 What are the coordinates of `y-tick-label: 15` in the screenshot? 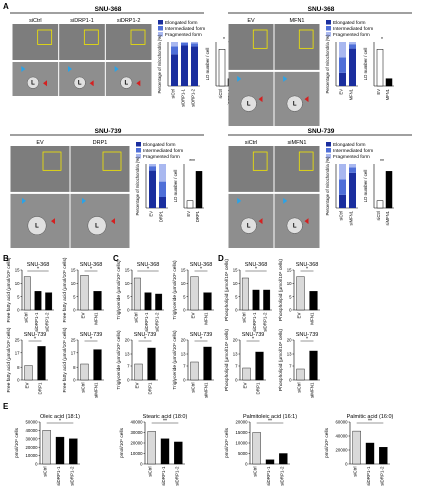 It's located at (289, 270).